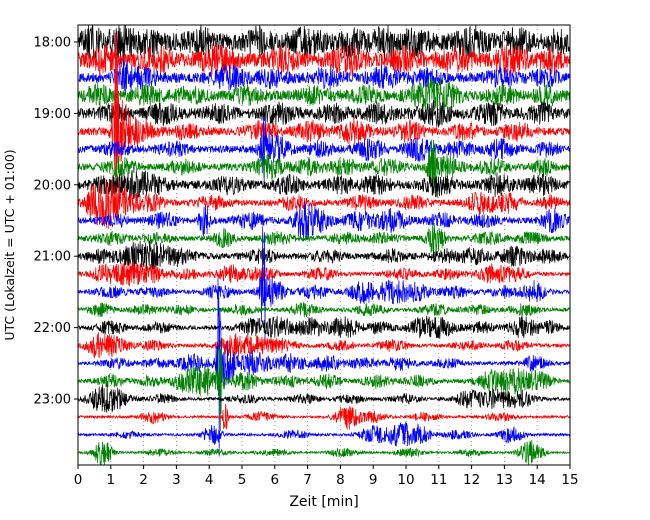 The height and width of the screenshot is (520, 650). What do you see at coordinates (52, 400) in the screenshot?
I see `y-tick-label: 23:00` at bounding box center [52, 400].